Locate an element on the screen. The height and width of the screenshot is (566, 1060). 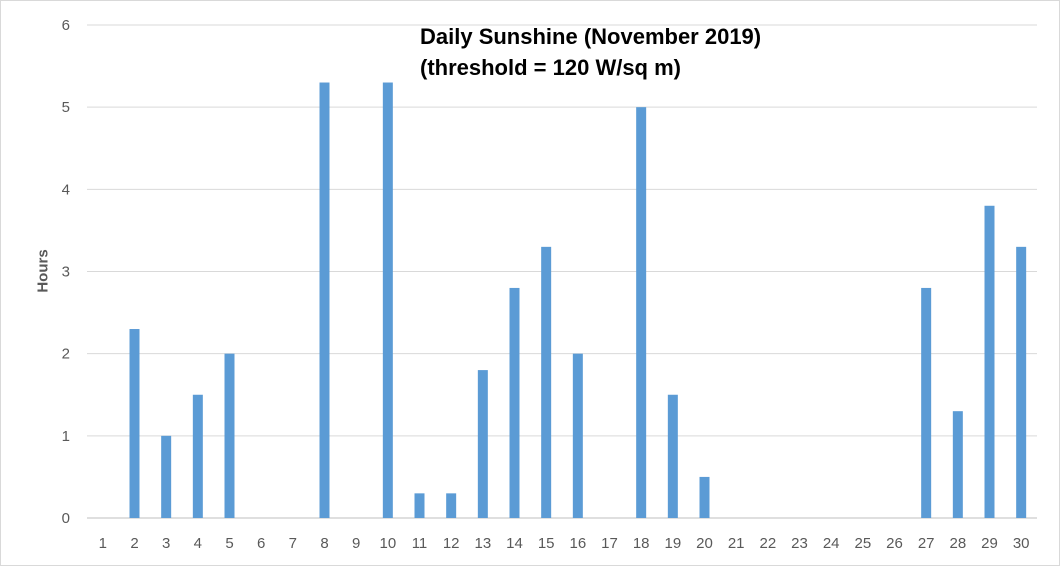
x-tick-label: 24 is located at coordinates (831, 543).